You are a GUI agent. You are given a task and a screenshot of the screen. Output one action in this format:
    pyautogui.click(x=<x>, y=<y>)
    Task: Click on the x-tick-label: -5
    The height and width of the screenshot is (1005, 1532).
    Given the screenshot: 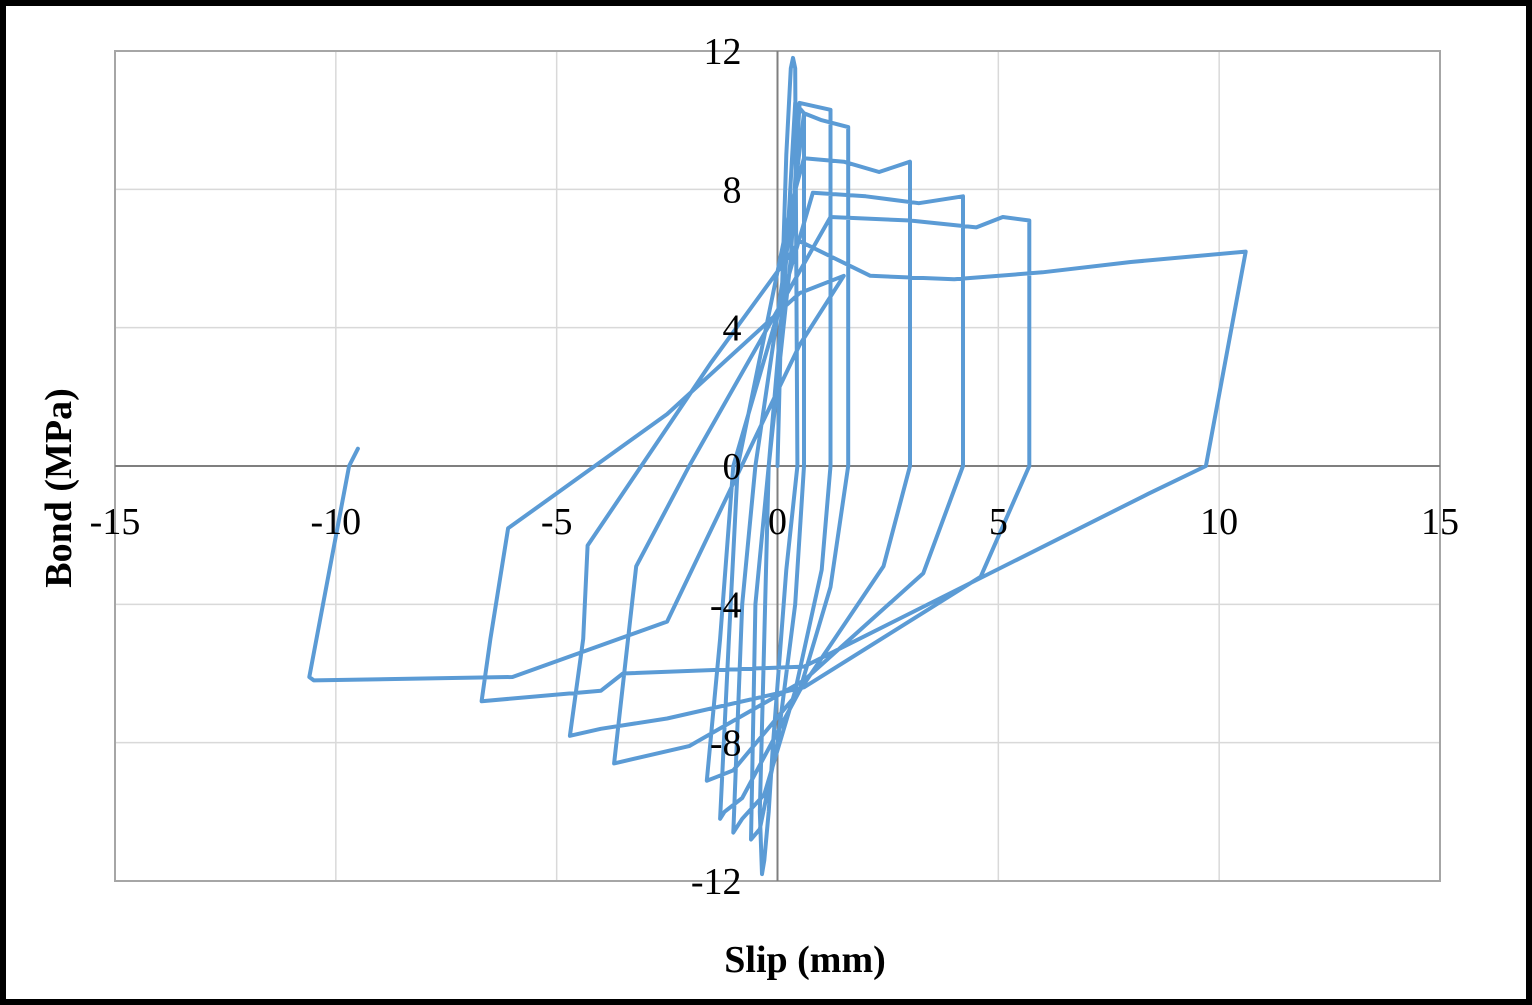 What is the action you would take?
    pyautogui.click(x=557, y=522)
    